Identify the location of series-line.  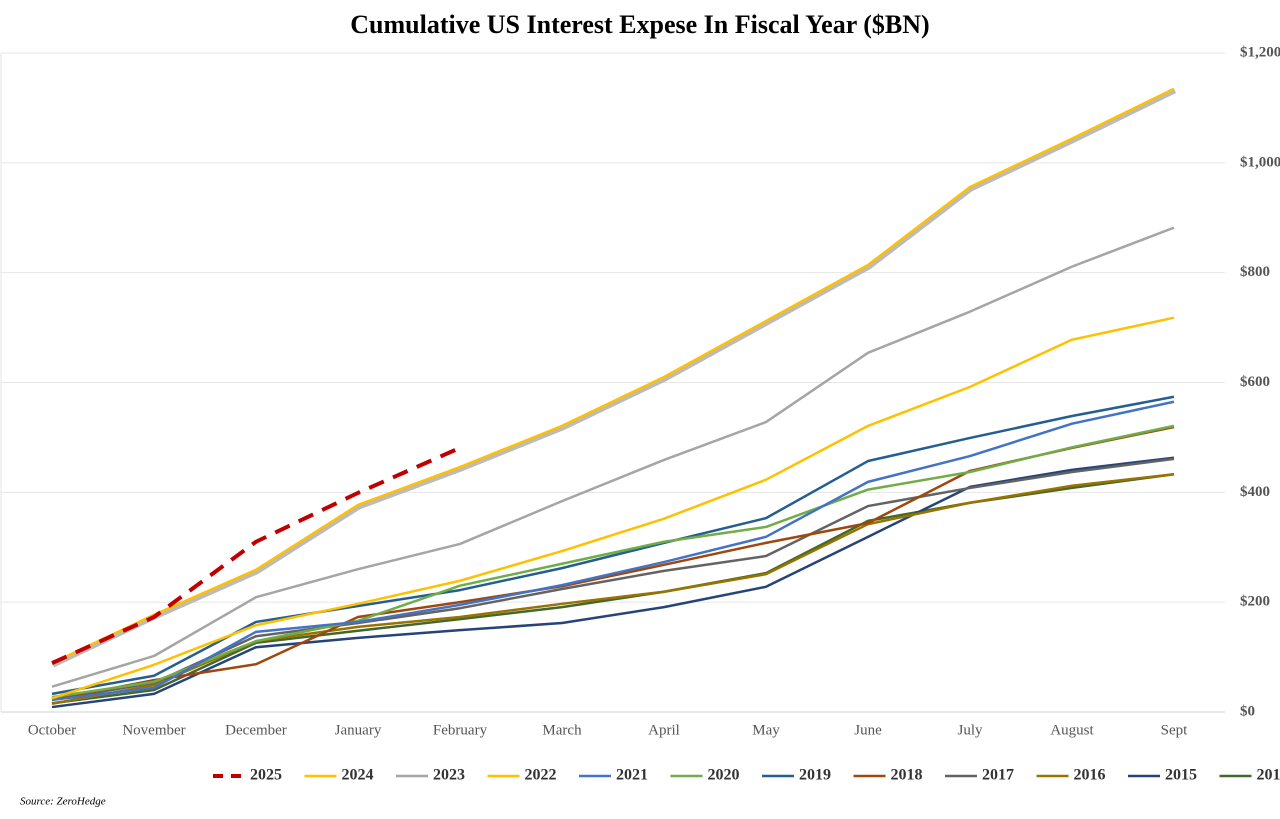
(256, 555).